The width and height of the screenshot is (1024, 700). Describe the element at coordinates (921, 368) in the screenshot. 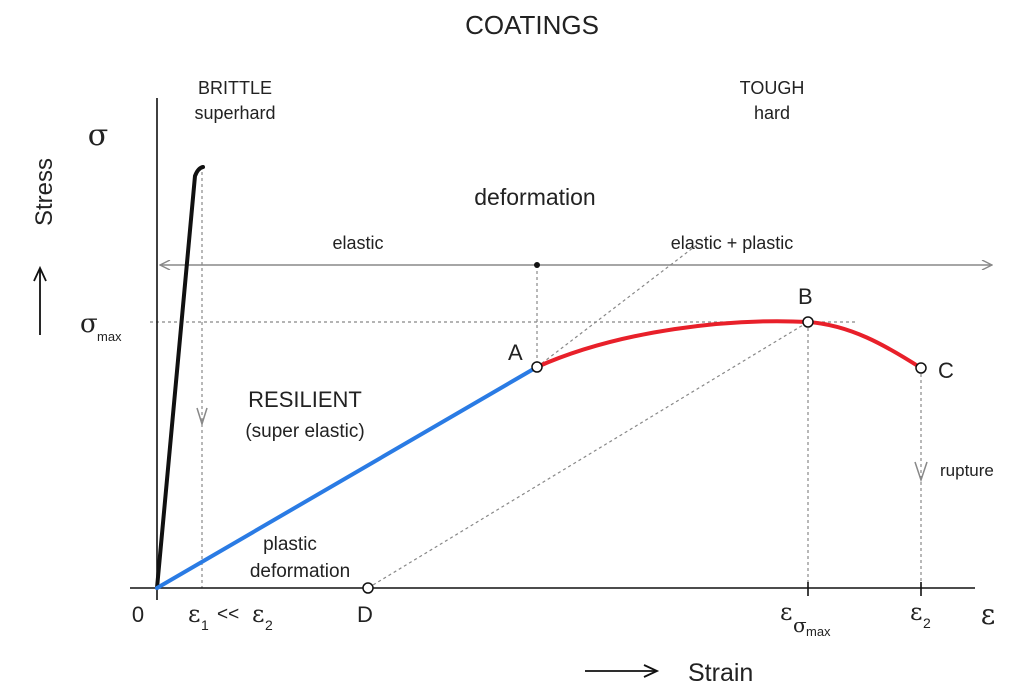

I see `point-c-marker` at that location.